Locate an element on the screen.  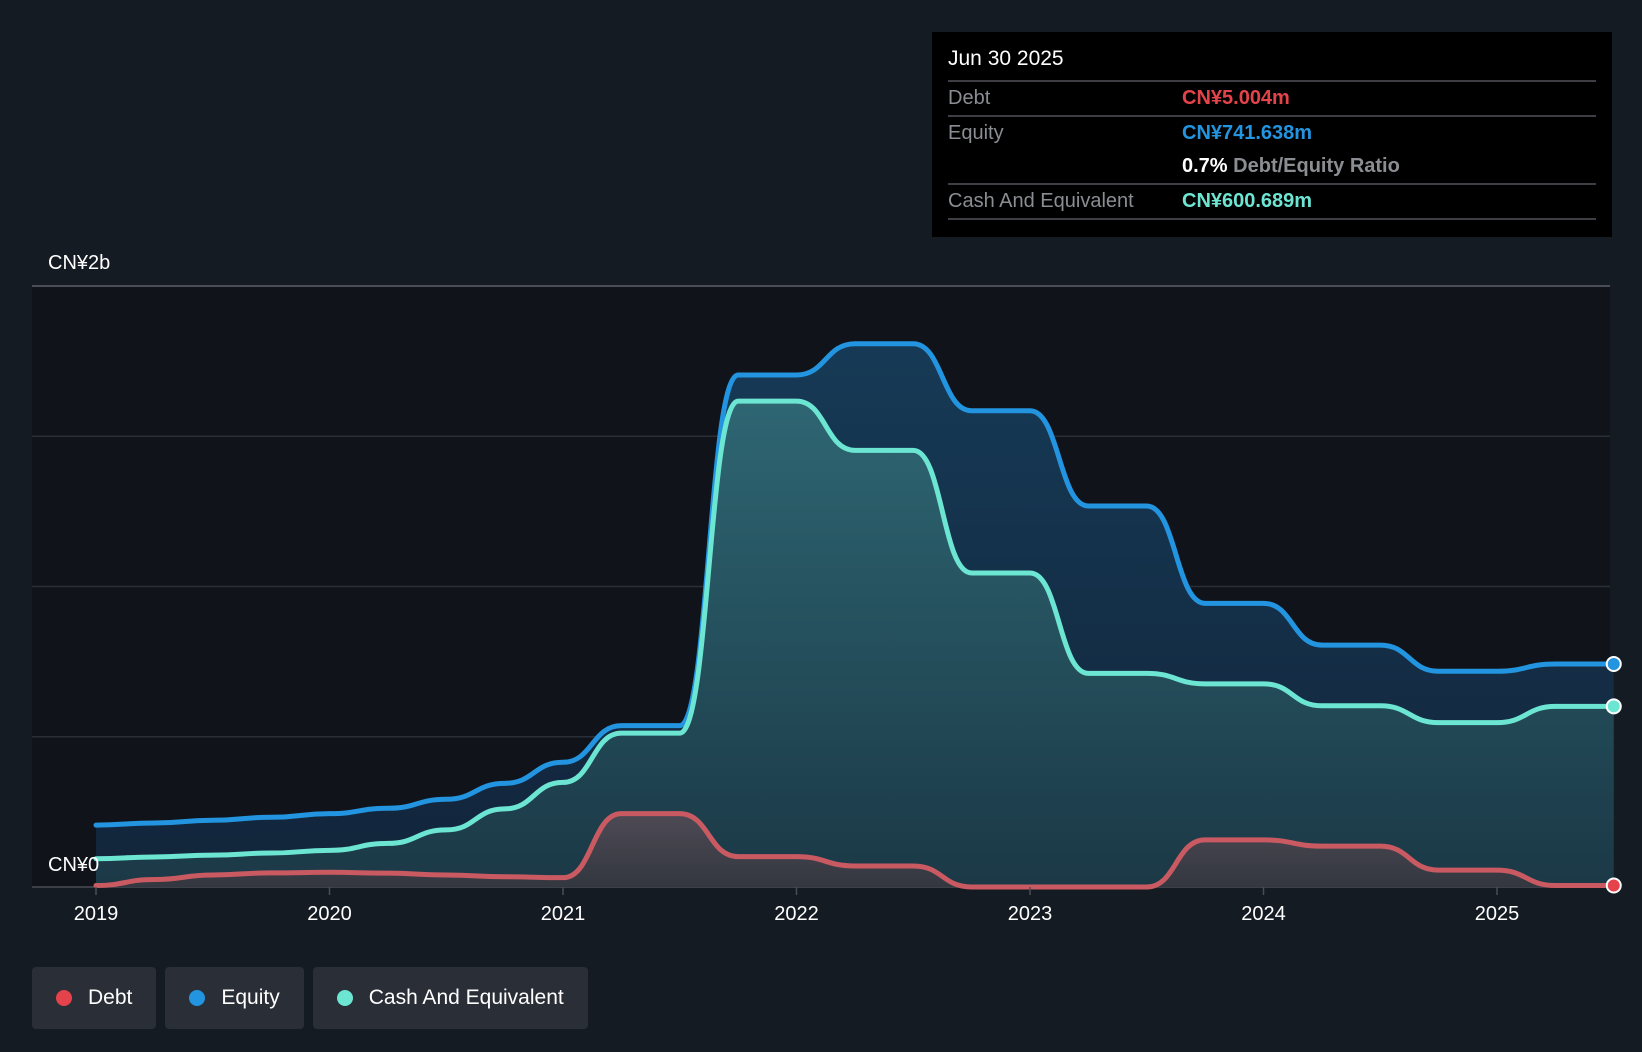
tooltip-row-debt: Debt CN¥5.004m is located at coordinates (1272, 99).